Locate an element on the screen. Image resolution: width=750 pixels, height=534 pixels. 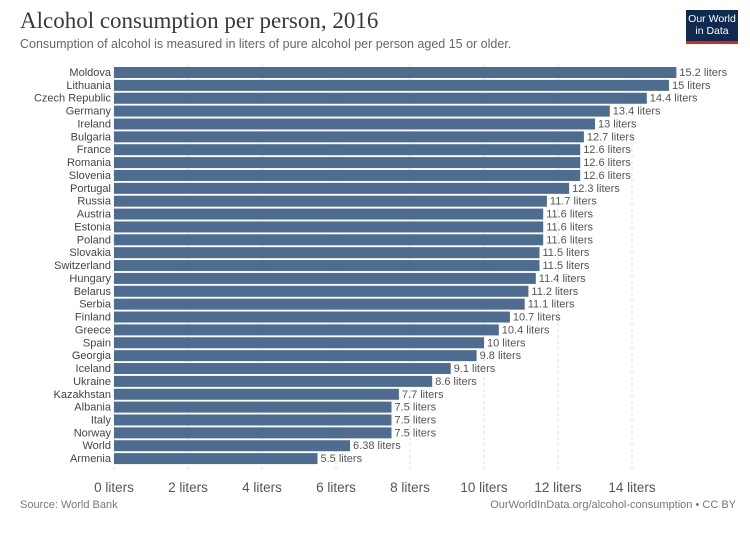
category-label: Czech Republic is located at coordinates (73, 99).